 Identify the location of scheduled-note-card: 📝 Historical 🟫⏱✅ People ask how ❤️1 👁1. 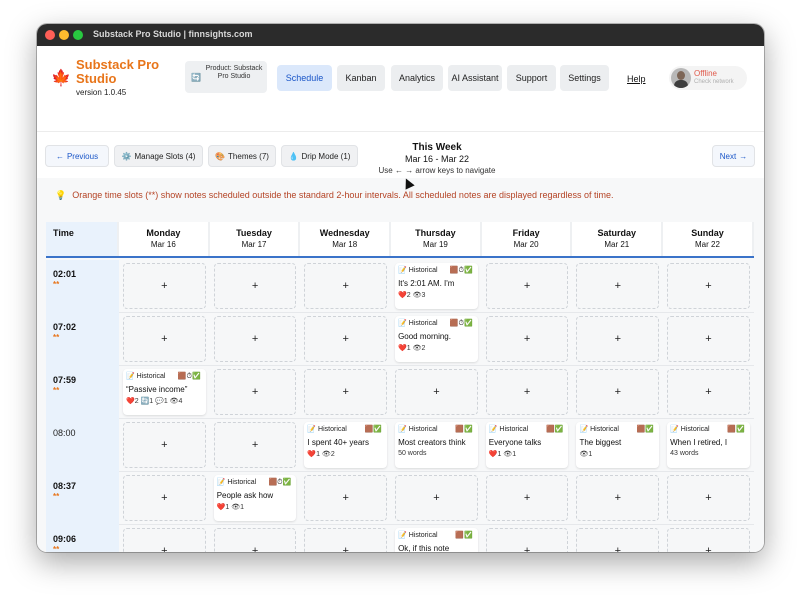
(255, 498).